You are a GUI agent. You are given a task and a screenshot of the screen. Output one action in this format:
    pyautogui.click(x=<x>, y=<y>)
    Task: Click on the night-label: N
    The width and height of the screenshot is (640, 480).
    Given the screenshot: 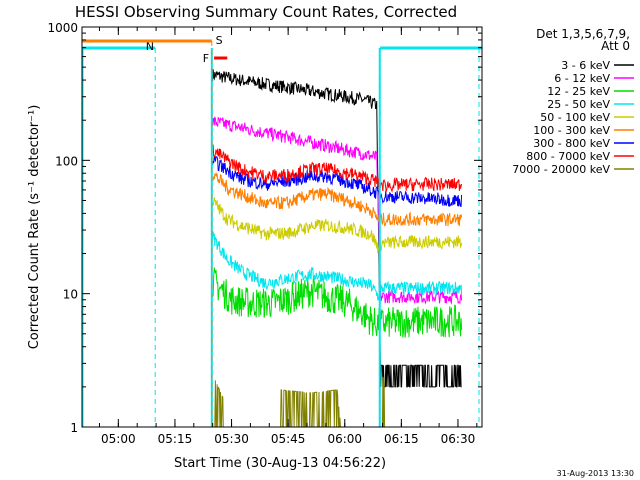 What is the action you would take?
    pyautogui.click(x=150, y=46)
    